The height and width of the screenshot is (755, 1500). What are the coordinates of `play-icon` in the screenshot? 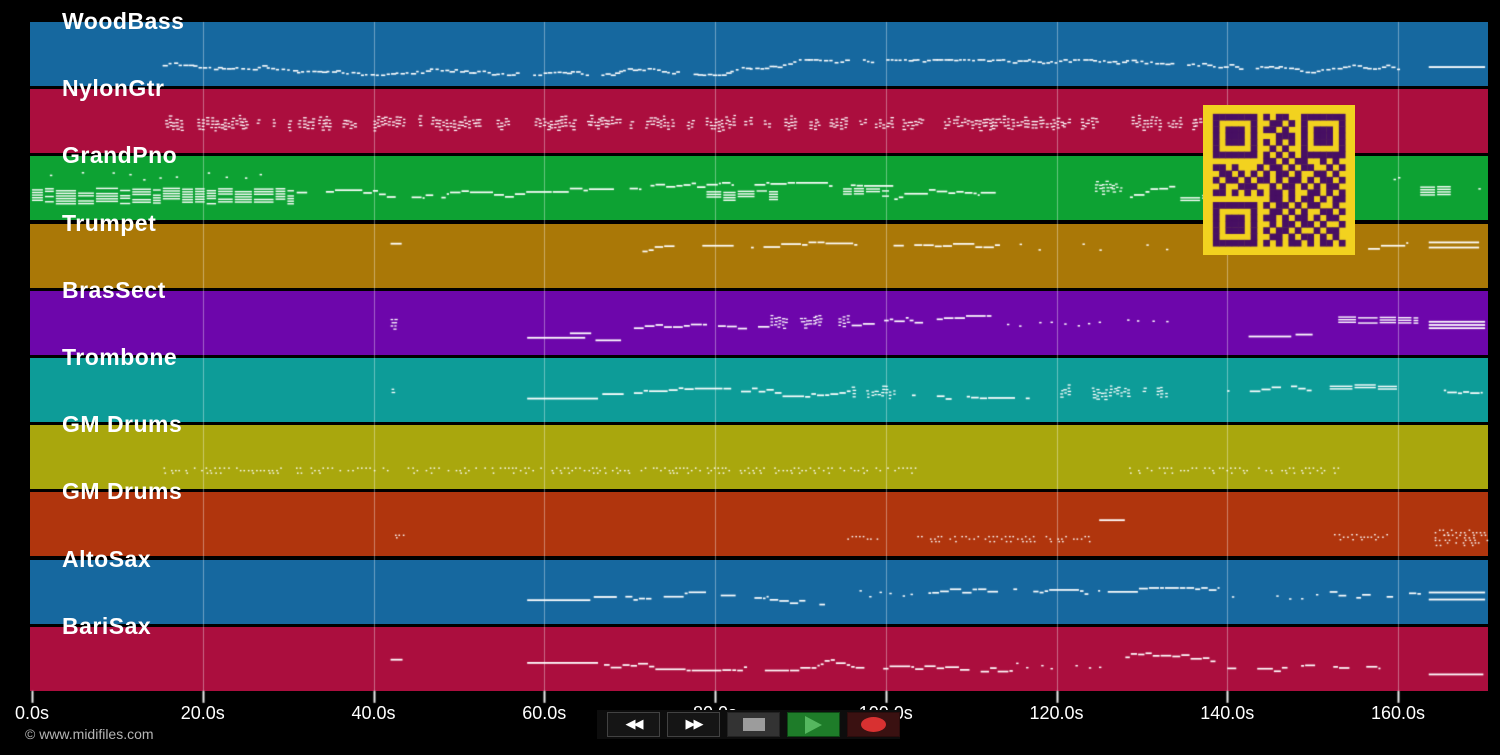 It's located at (813, 724).